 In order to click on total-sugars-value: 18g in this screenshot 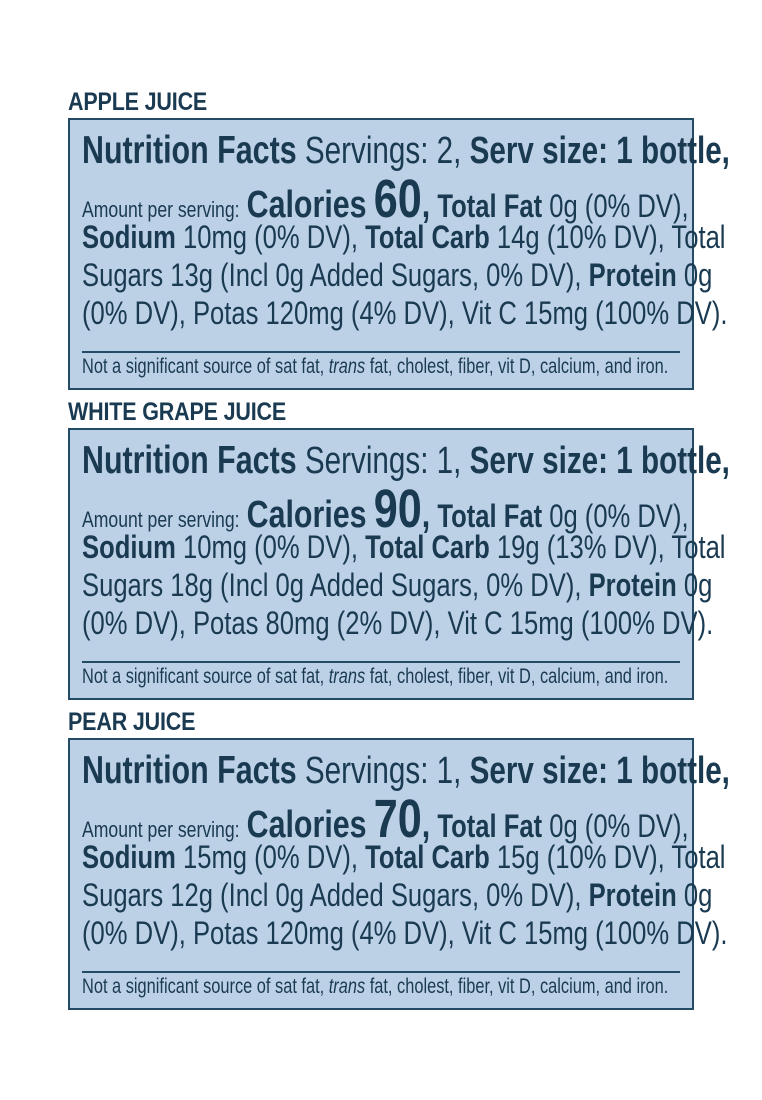, I will do `click(191, 585)`.